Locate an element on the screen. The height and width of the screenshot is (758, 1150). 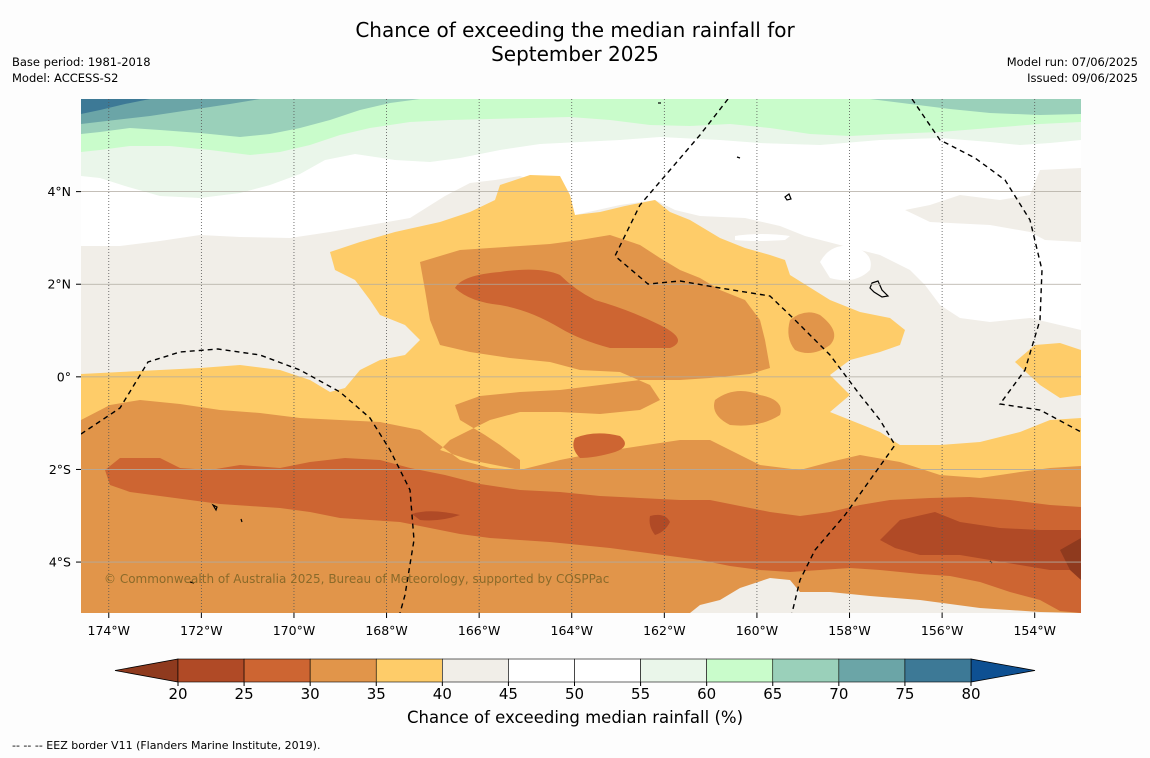
meta-right: Model run: 07/06/2025 Issued: 09/06/2025 is located at coordinates (1072, 70).